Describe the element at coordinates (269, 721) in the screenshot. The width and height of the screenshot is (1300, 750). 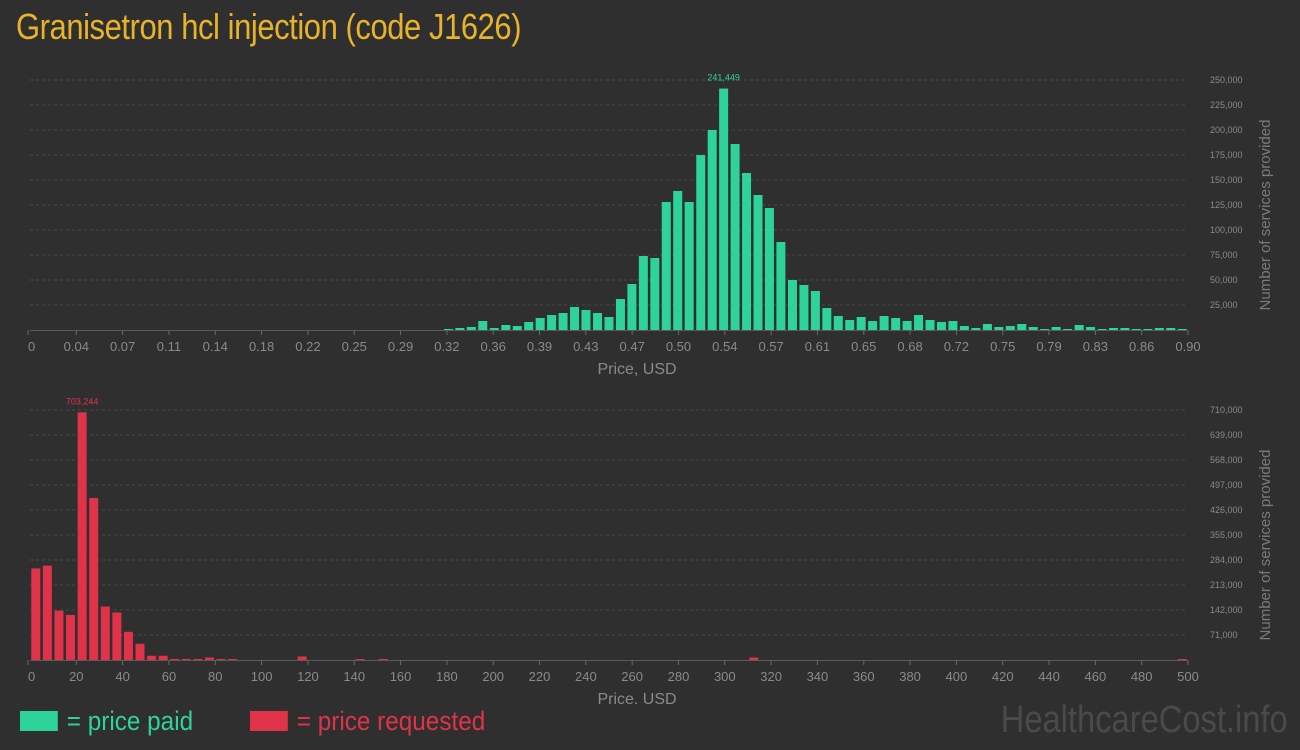
I see `legend-swatch-requested` at that location.